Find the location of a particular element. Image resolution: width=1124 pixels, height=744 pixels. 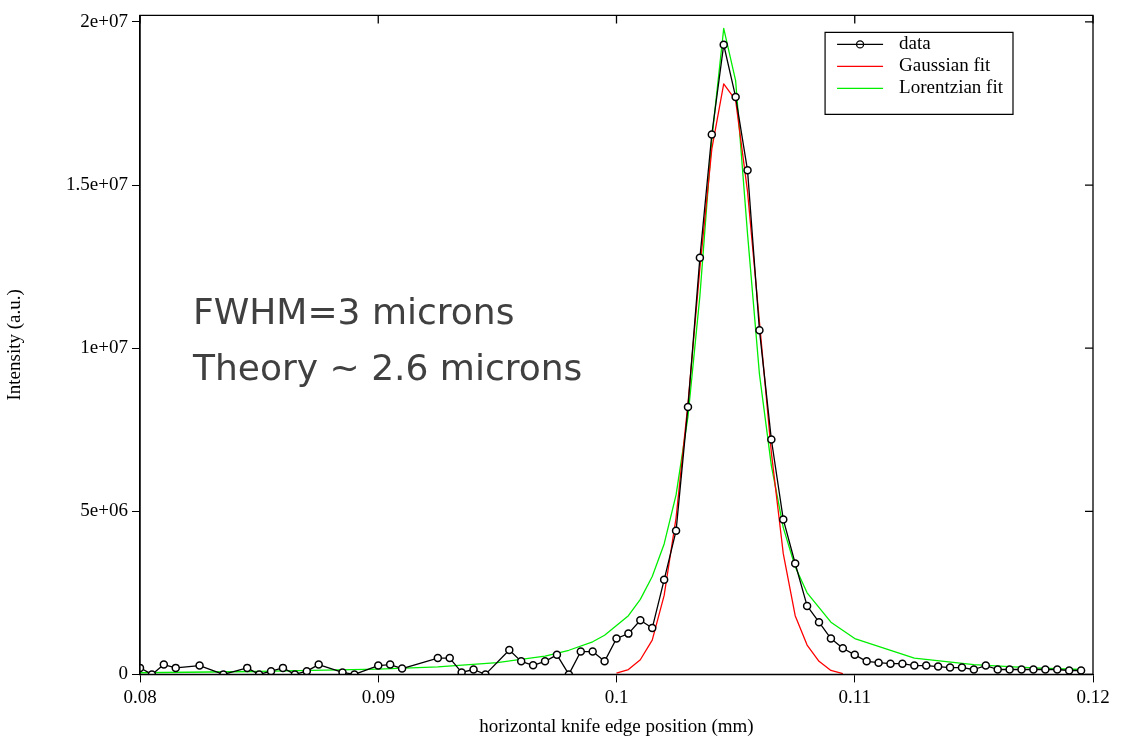

y-axis-title: Intensity (a.u.) is located at coordinates (14, 345).